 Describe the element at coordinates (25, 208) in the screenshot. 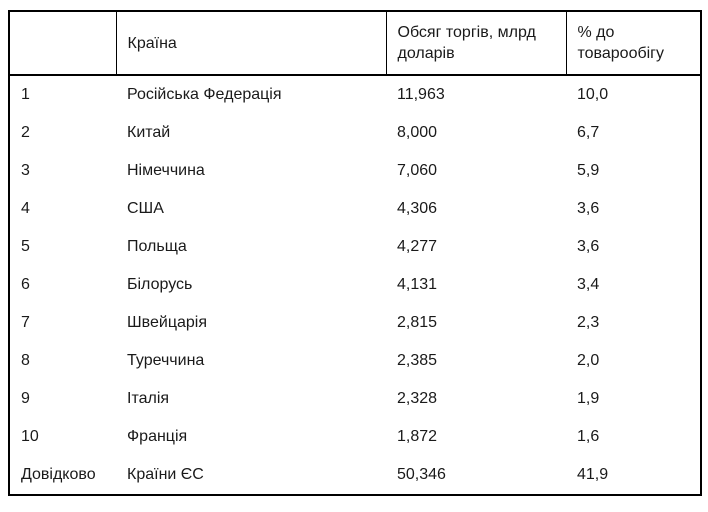

I see `cell-rank: 4` at that location.